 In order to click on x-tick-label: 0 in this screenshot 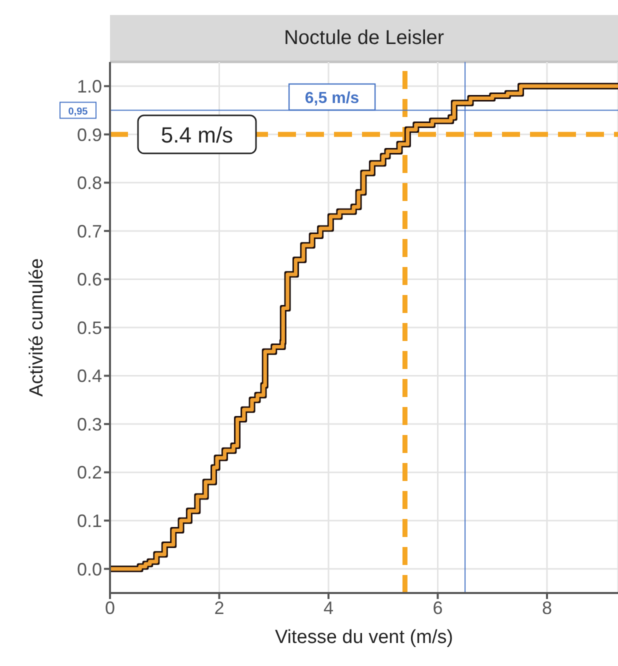, I will do `click(110, 608)`.